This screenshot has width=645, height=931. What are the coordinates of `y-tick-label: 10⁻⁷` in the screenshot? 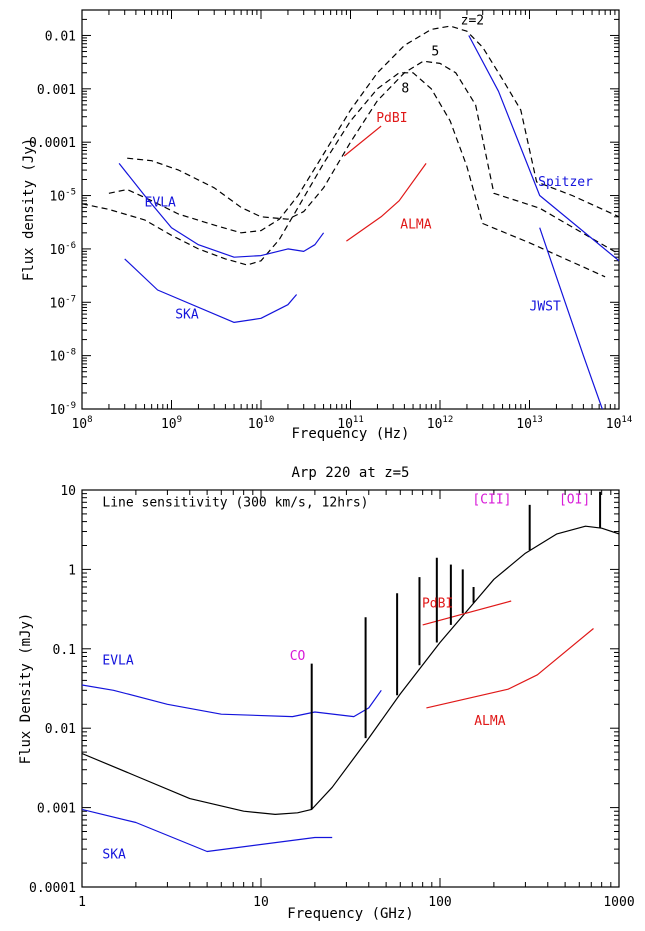 It's located at (63, 302).